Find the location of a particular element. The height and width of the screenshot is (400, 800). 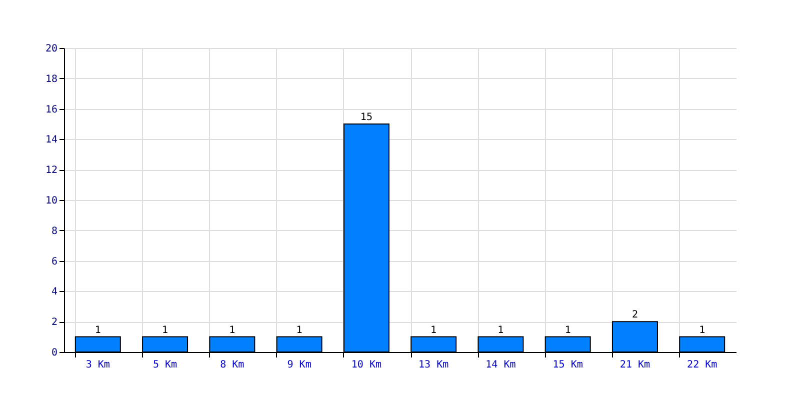

y-tick-label: 4 is located at coordinates (54, 292).